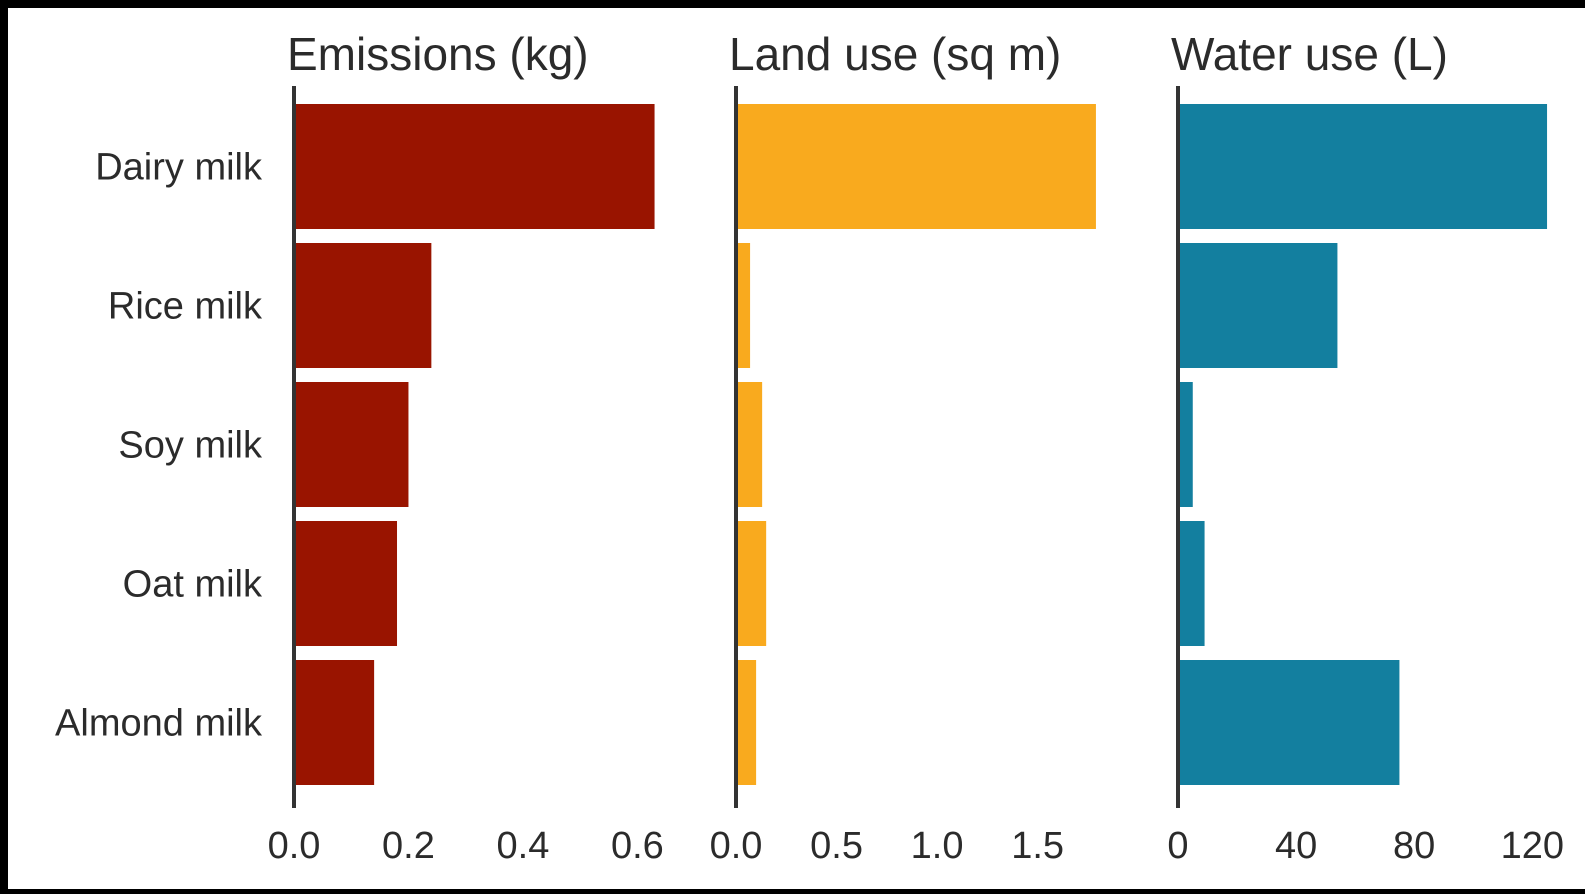  I want to click on category-label-dairy-milk: Dairy milk, so click(179, 168).